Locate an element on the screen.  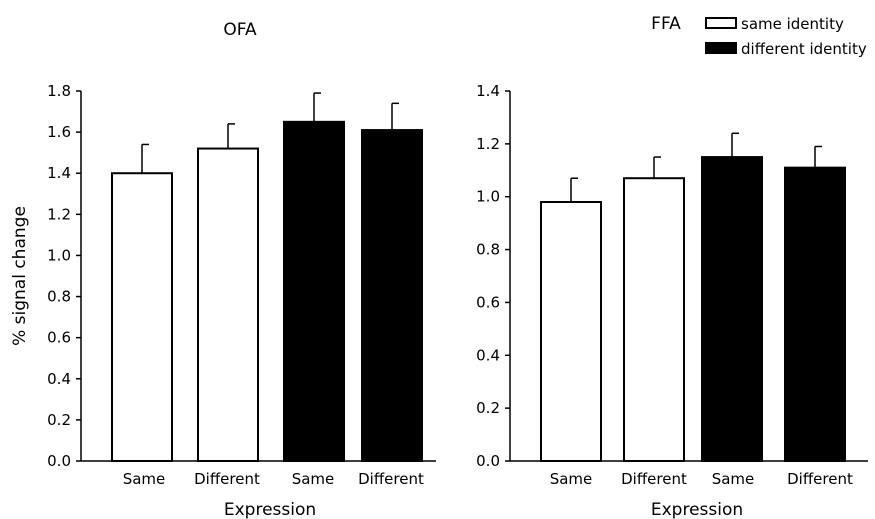
chart-title: OFA is located at coordinates (240, 30).